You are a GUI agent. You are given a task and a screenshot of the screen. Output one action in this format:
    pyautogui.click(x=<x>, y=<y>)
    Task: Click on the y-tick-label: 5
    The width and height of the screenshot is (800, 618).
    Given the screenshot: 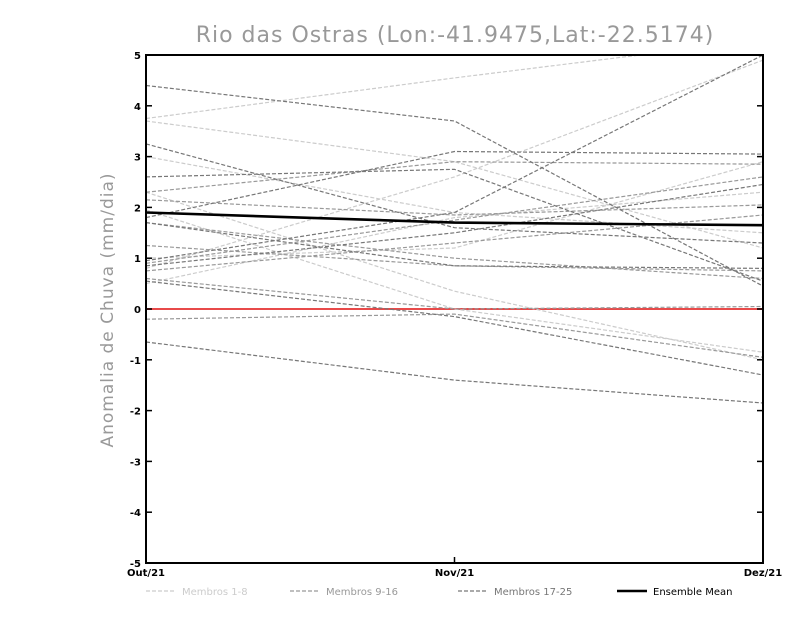 What is the action you would take?
    pyautogui.click(x=137, y=56)
    